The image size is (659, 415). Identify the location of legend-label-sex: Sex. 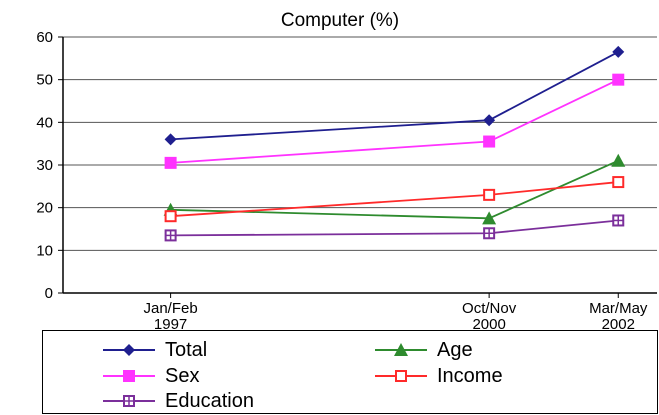
(182, 375).